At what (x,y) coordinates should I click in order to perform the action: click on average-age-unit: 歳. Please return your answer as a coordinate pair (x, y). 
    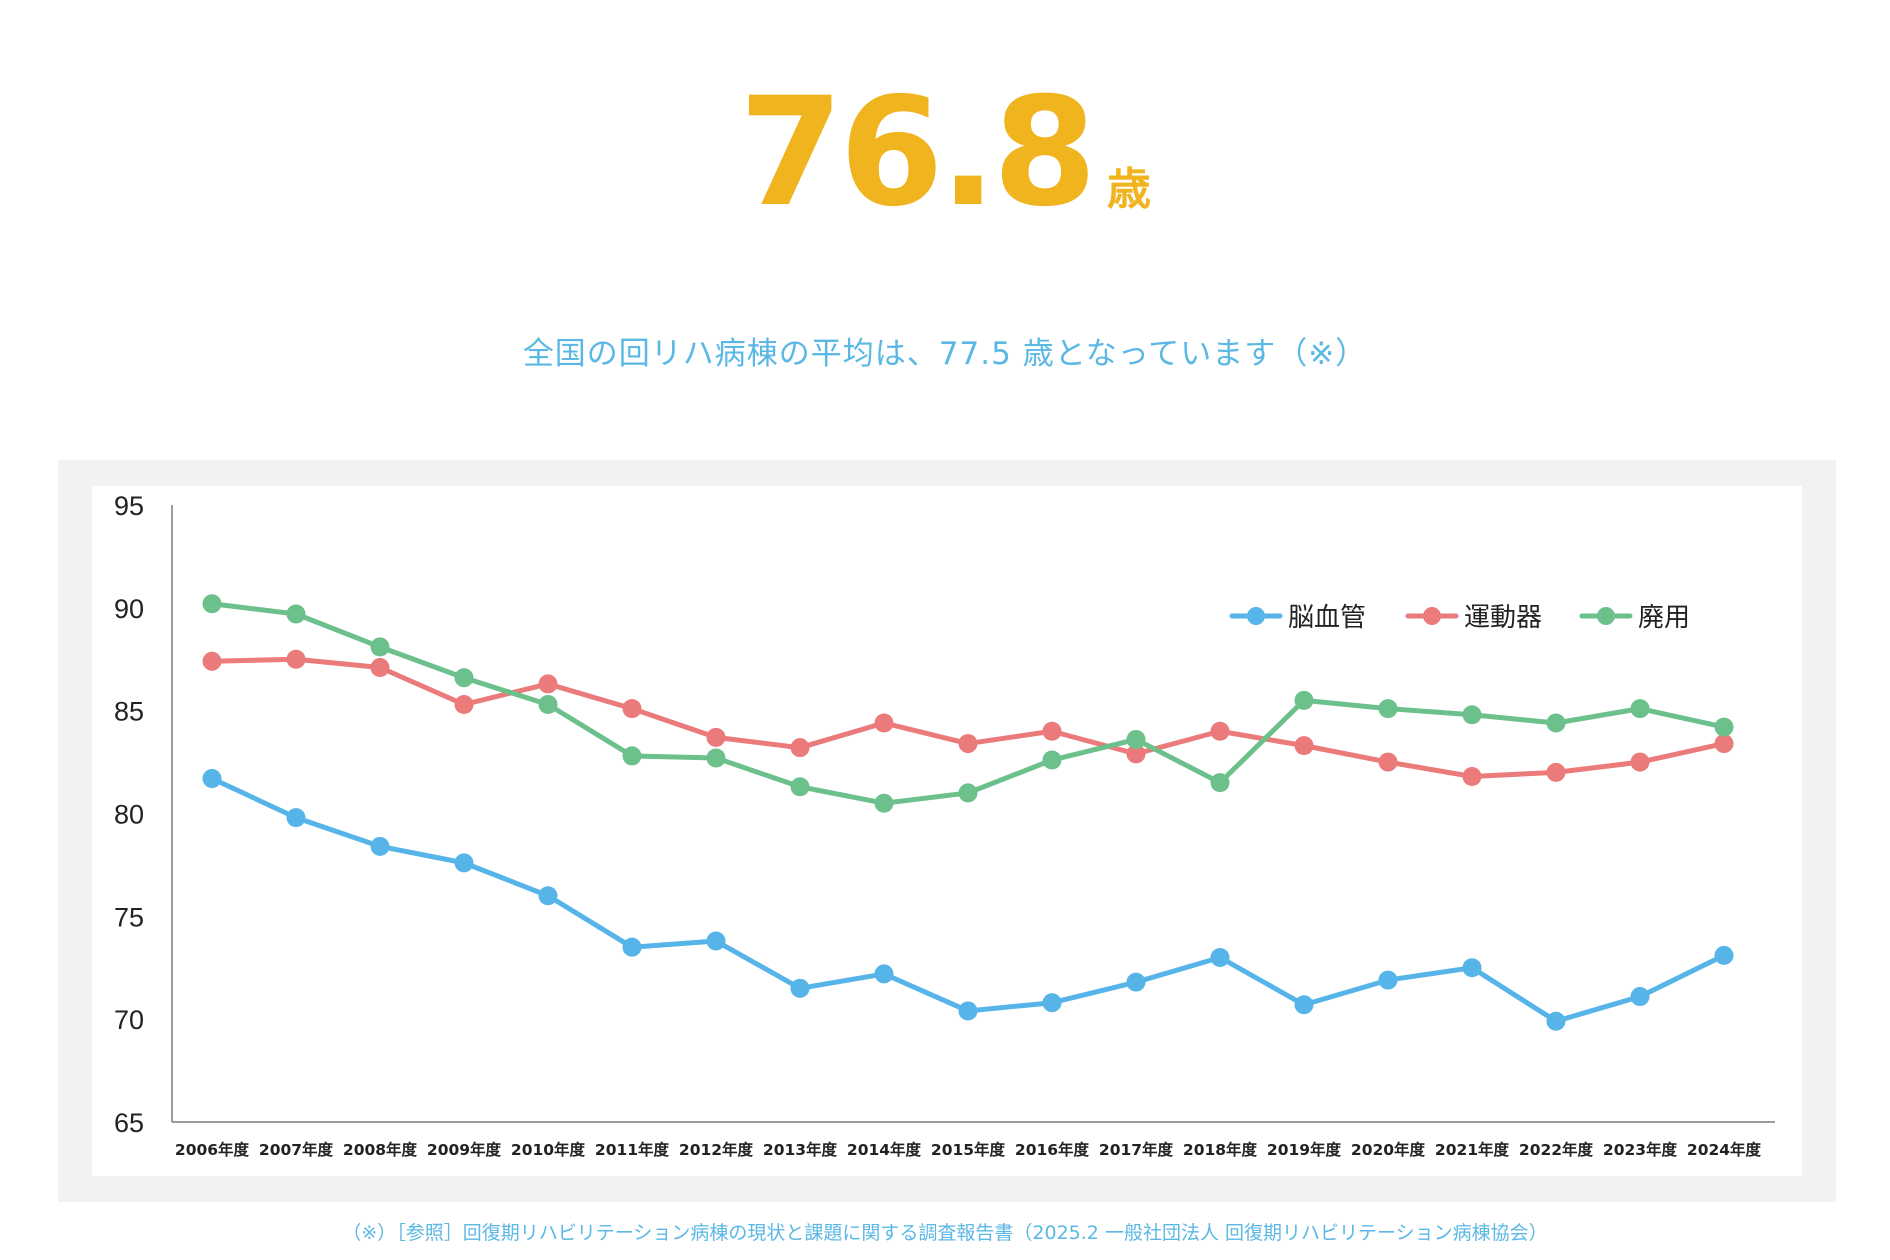
    Looking at the image, I should click on (1129, 189).